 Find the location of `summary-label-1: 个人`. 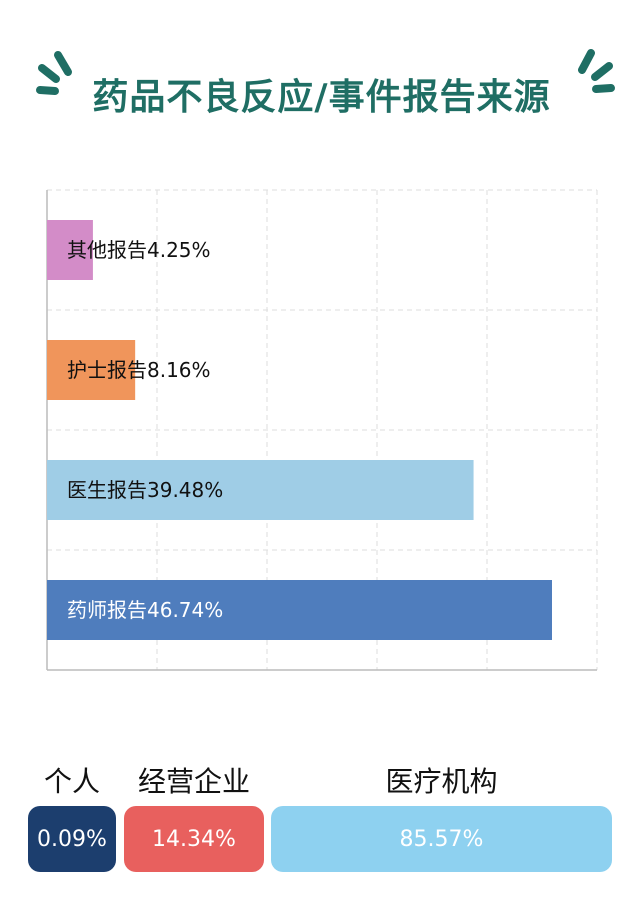

summary-label-1: 个人 is located at coordinates (71, 781).